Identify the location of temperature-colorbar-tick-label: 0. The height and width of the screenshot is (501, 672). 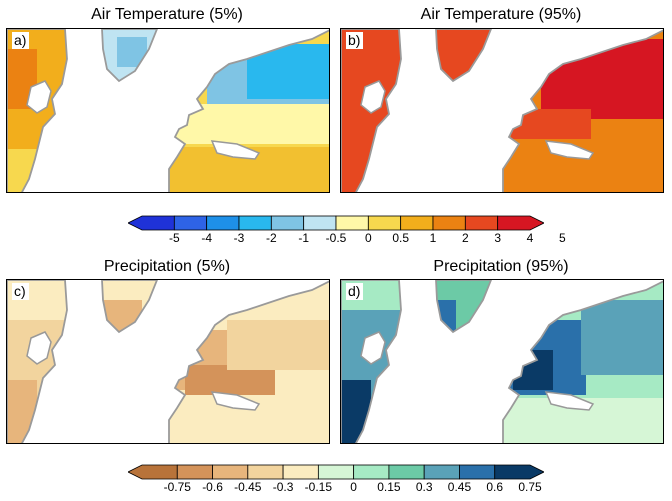
(368, 238).